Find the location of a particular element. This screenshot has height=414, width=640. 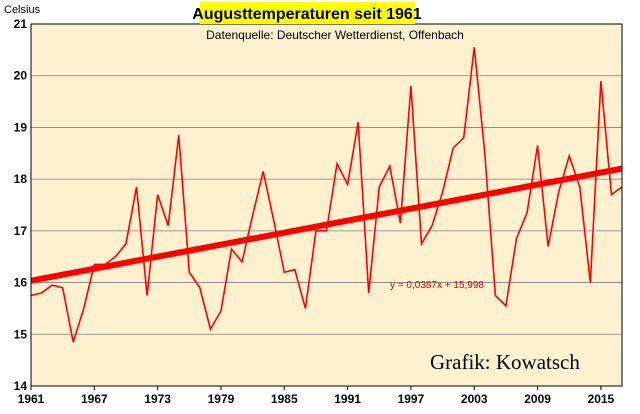

y-tick-label: 17 is located at coordinates (21, 231).